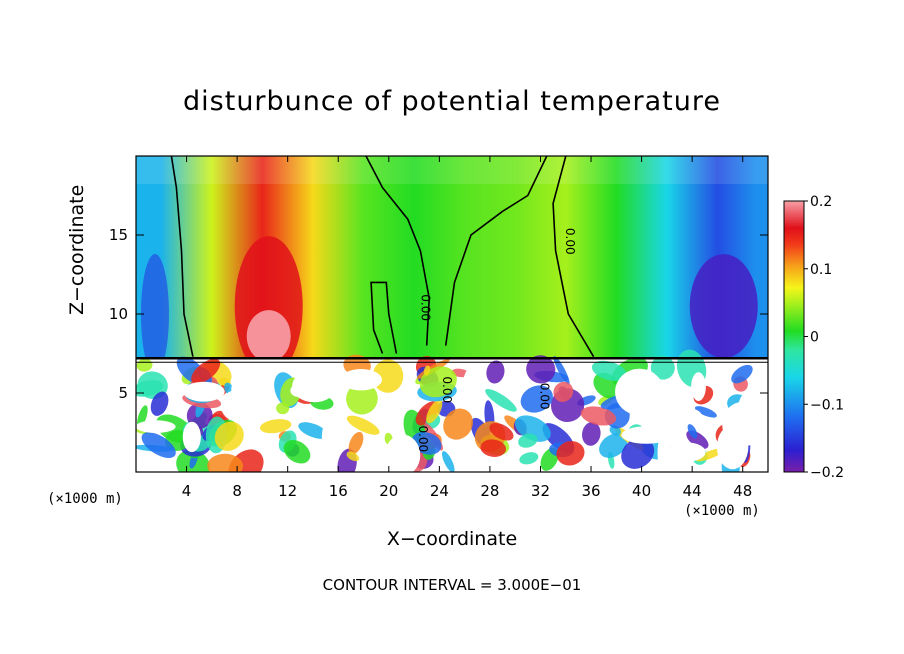 The width and height of the screenshot is (904, 654). What do you see at coordinates (439, 491) in the screenshot?
I see `x-tick-label: 24` at bounding box center [439, 491].